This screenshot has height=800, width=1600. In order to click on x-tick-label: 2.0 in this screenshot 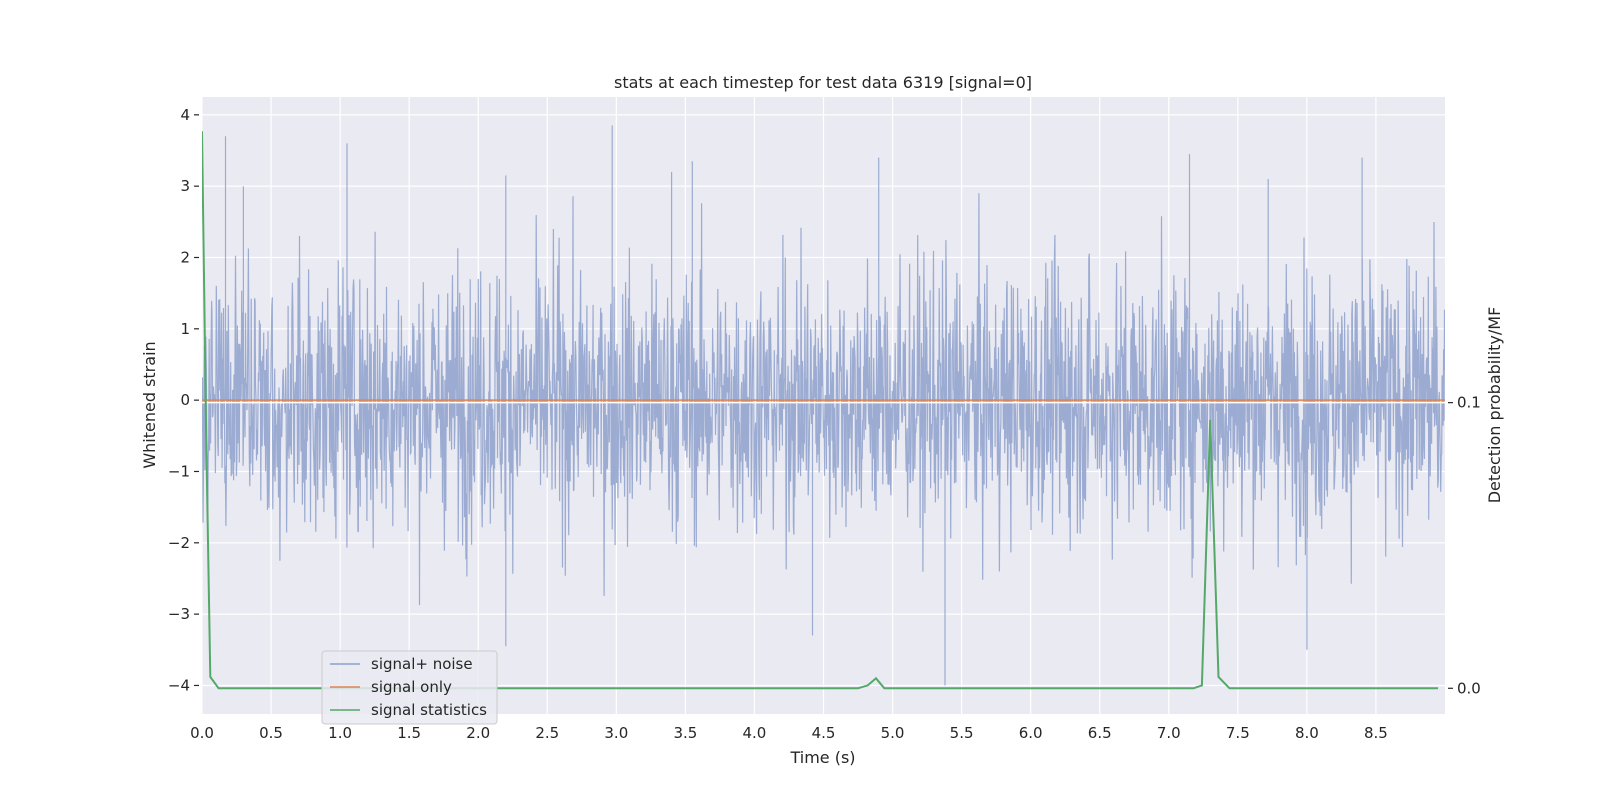, I will do `click(478, 733)`.